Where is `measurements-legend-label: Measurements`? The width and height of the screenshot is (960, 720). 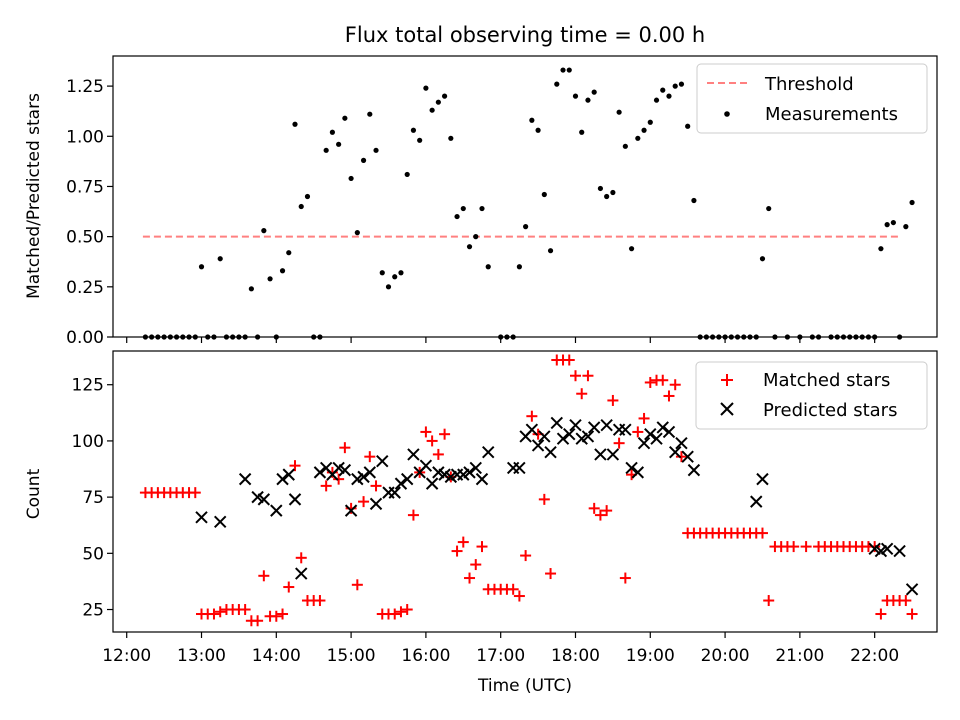
measurements-legend-label: Measurements is located at coordinates (831, 114).